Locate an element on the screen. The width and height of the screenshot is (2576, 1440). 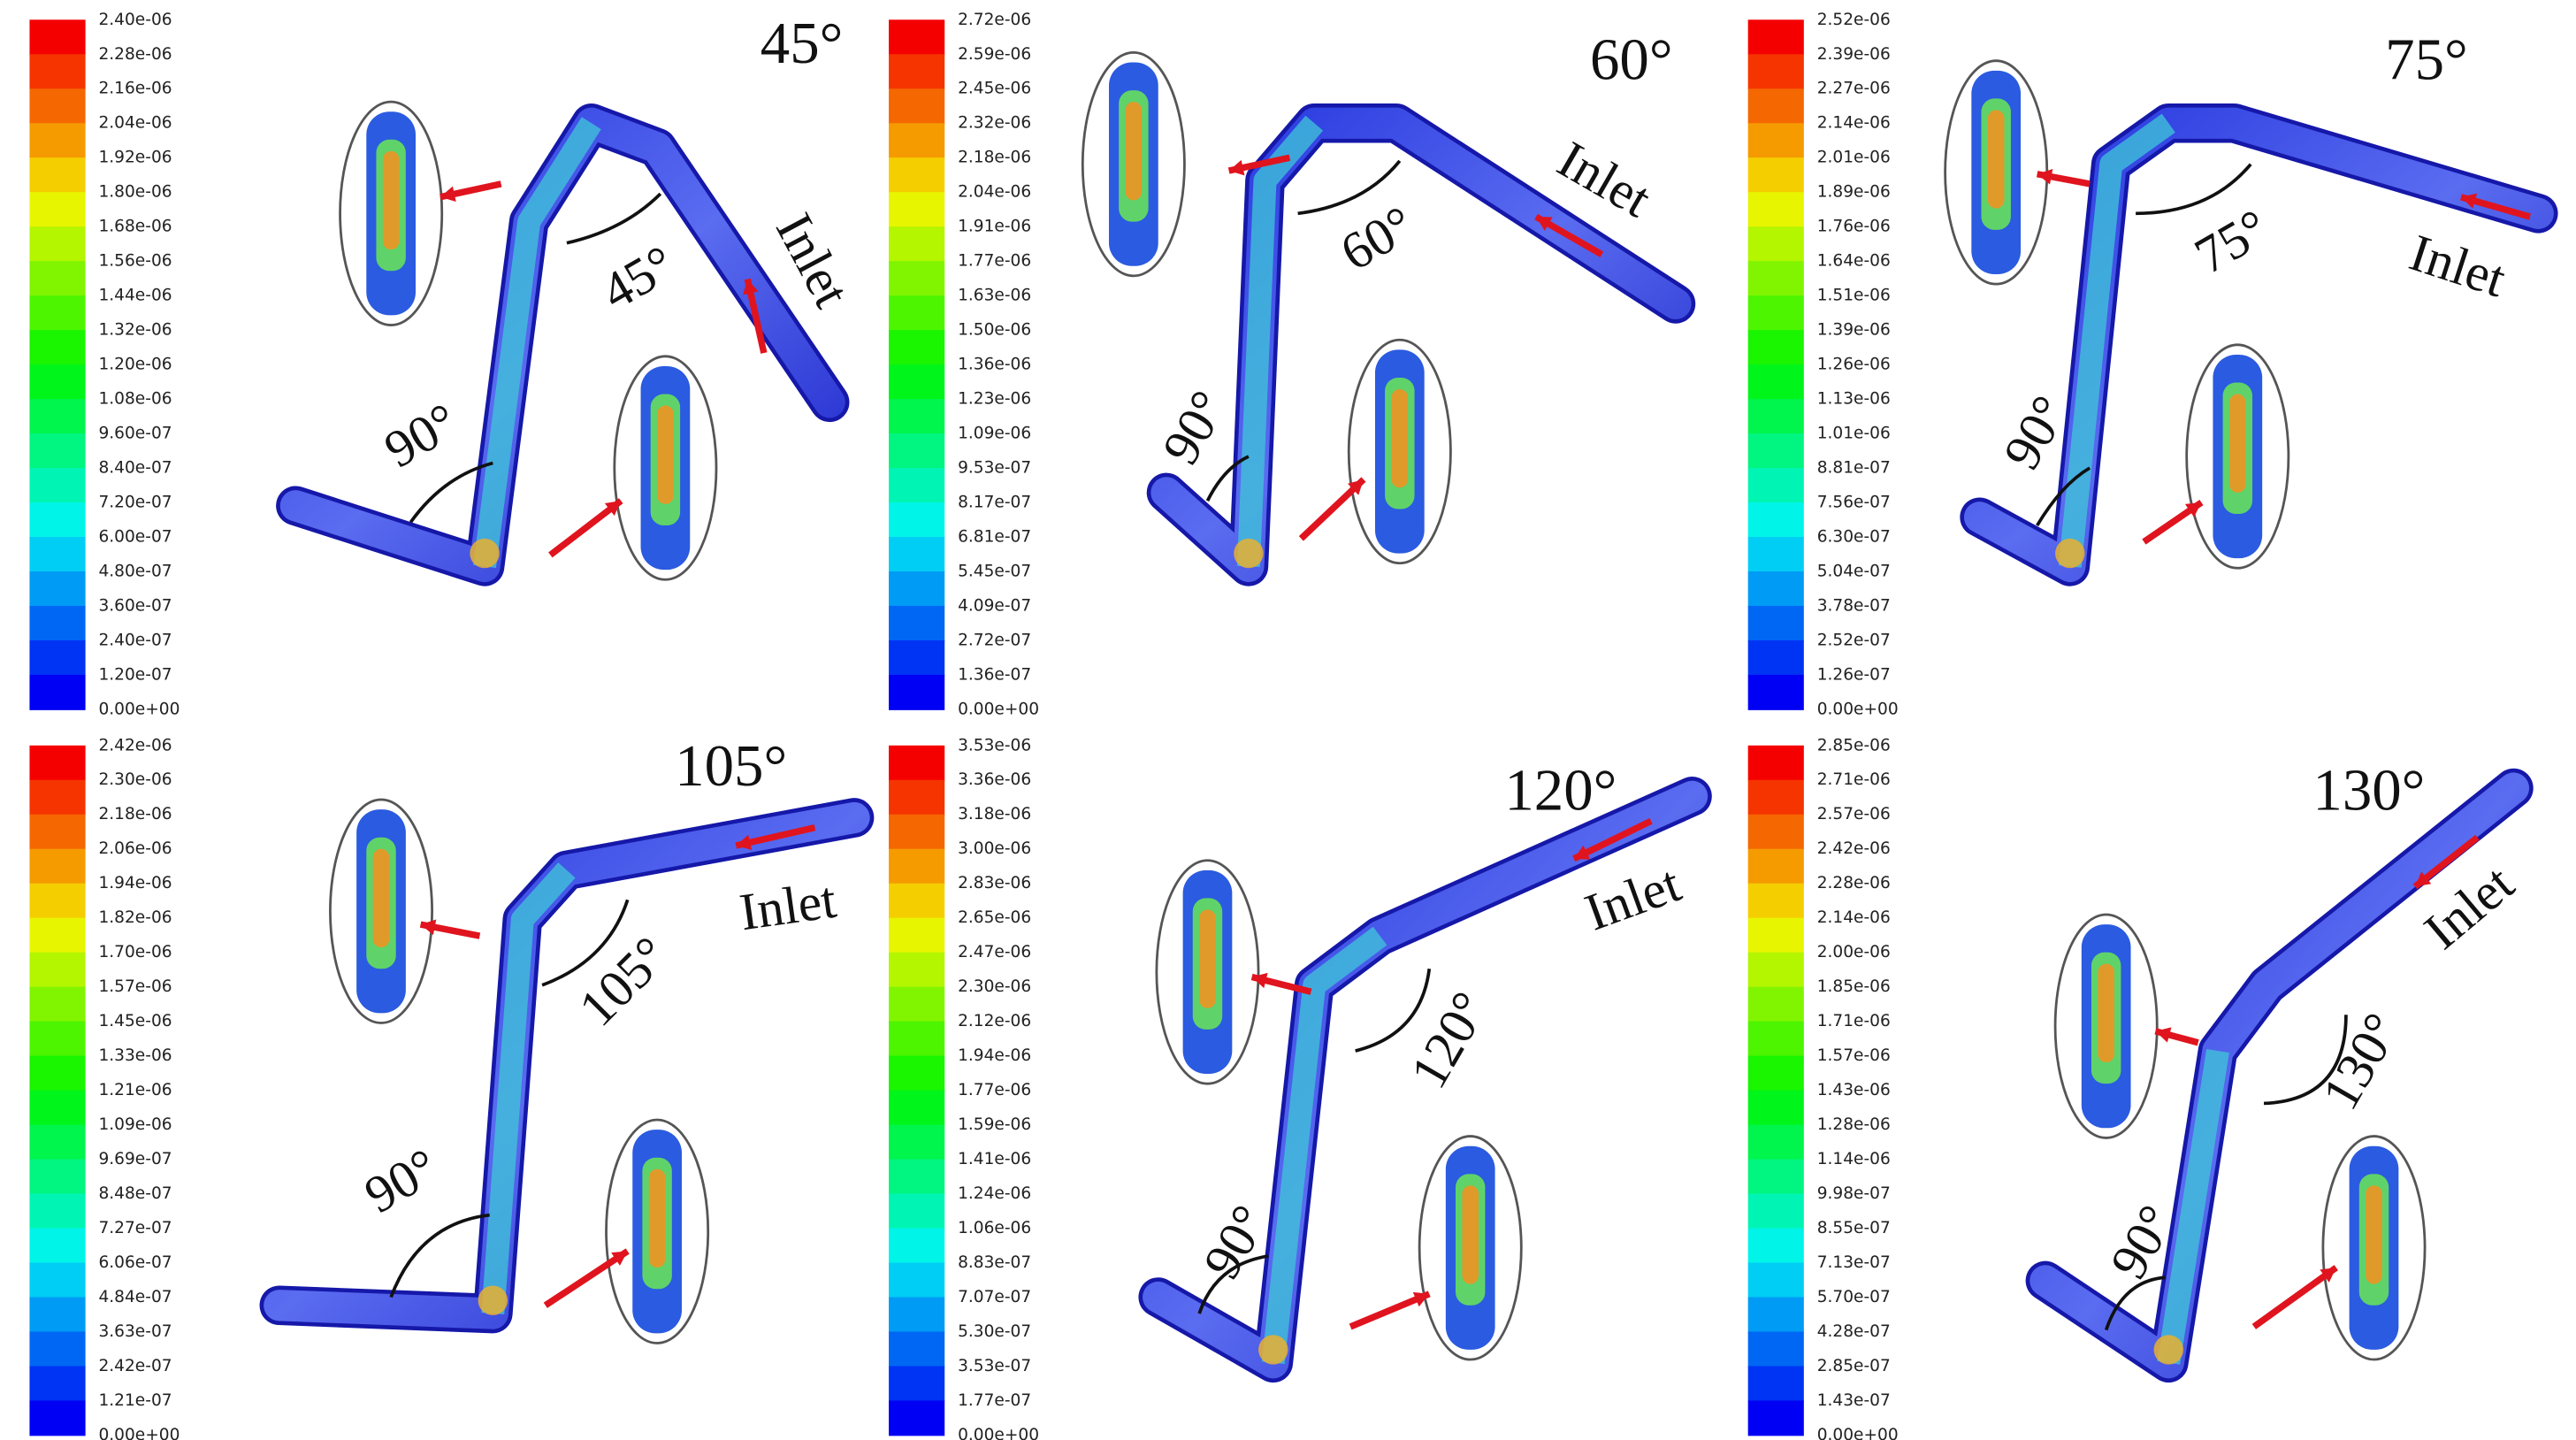
colorbar-label: 2.18e-06 is located at coordinates (994, 158).